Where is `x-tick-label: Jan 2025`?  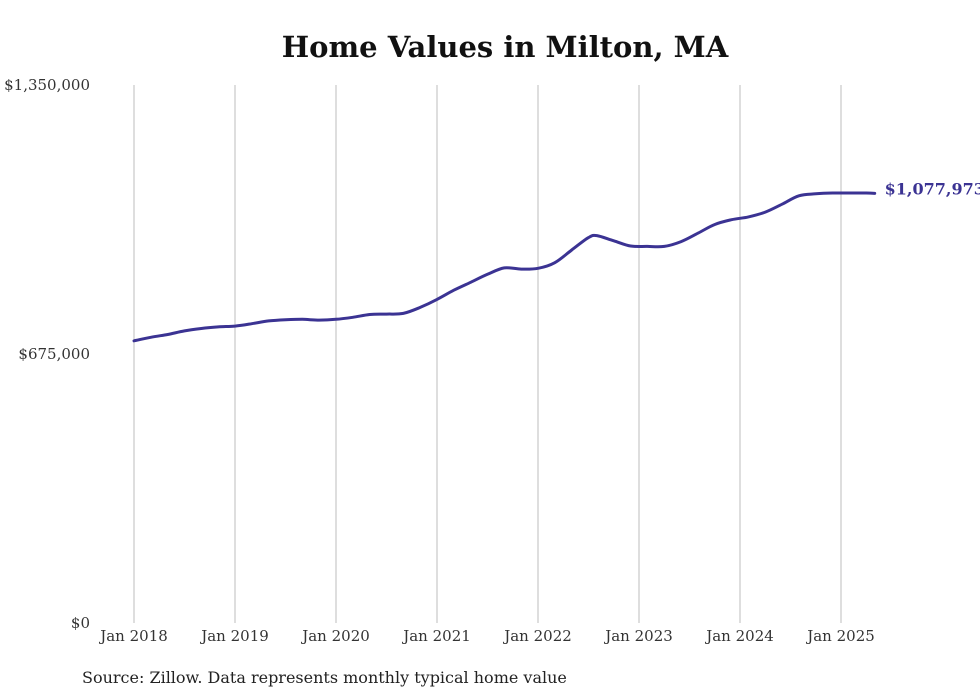
x-tick-label: Jan 2025 is located at coordinates (840, 636).